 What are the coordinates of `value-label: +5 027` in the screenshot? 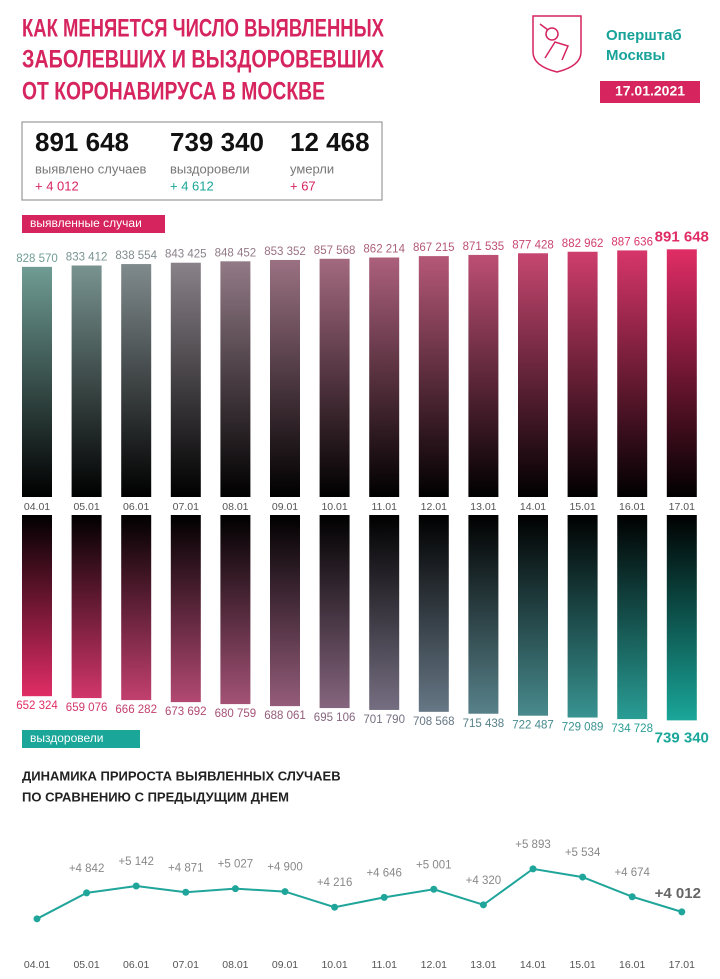 It's located at (236, 865).